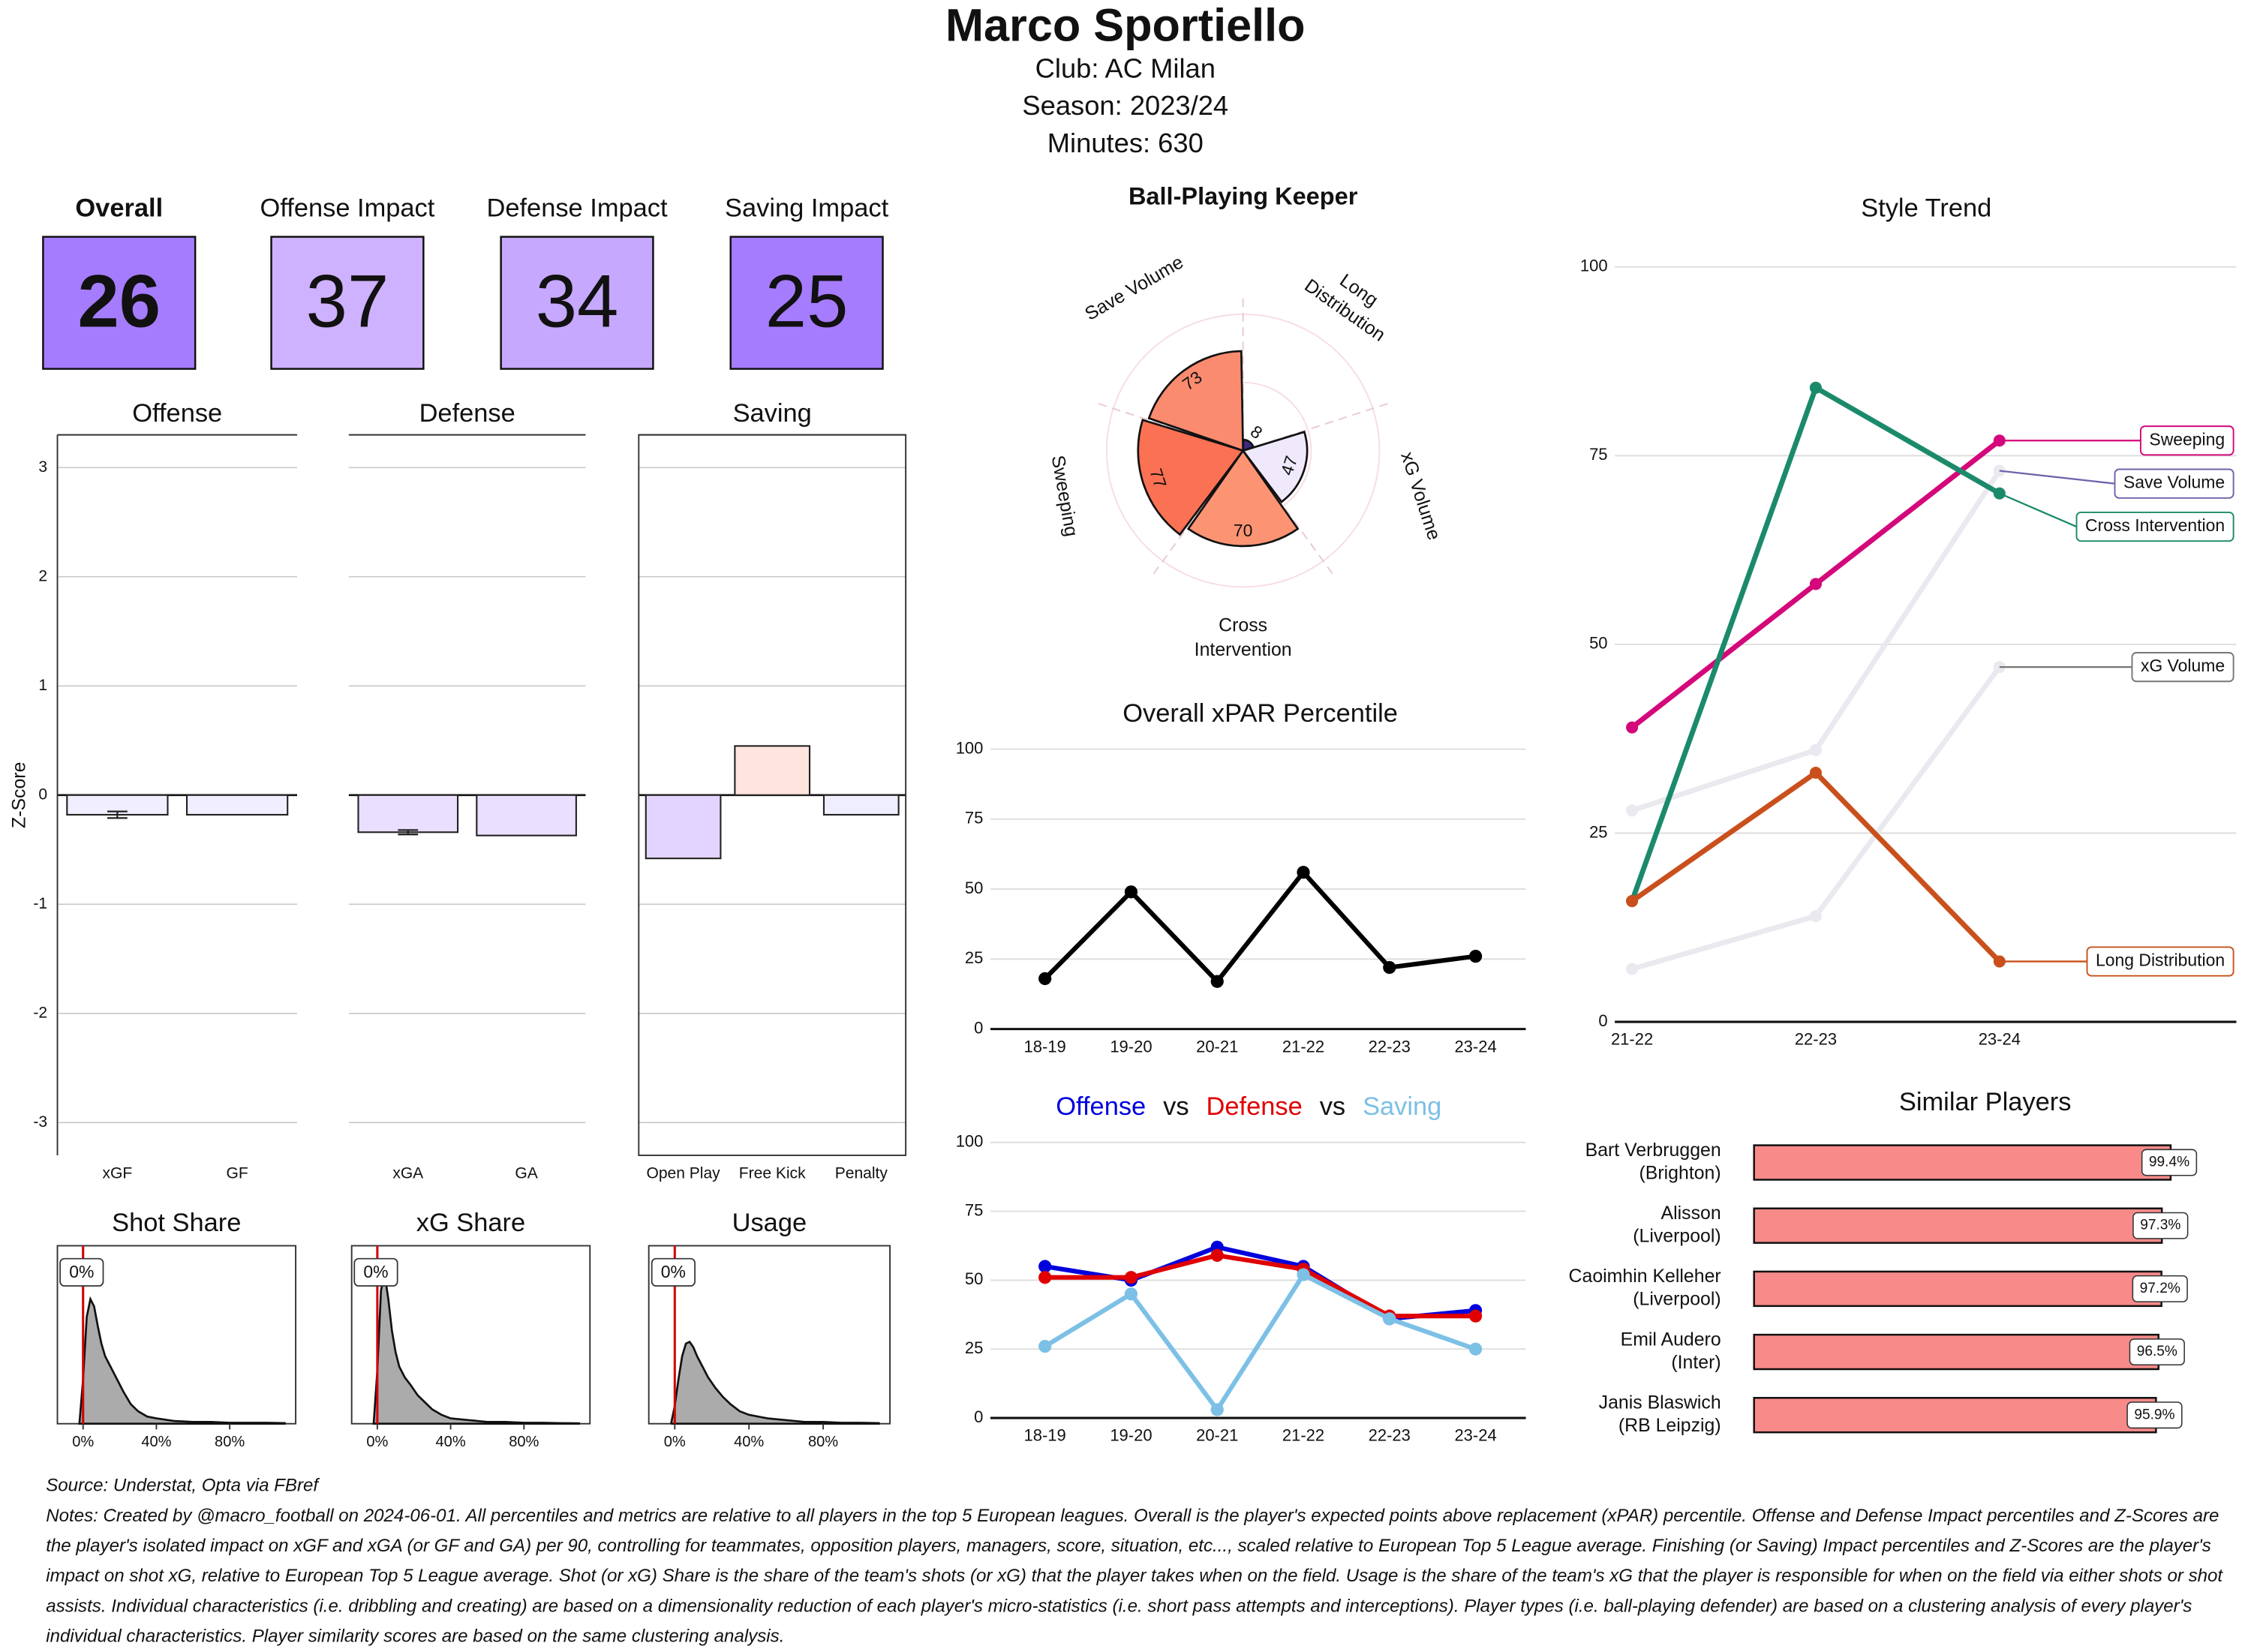 The image size is (2251, 1652). I want to click on panel-title: Usage, so click(769, 1223).